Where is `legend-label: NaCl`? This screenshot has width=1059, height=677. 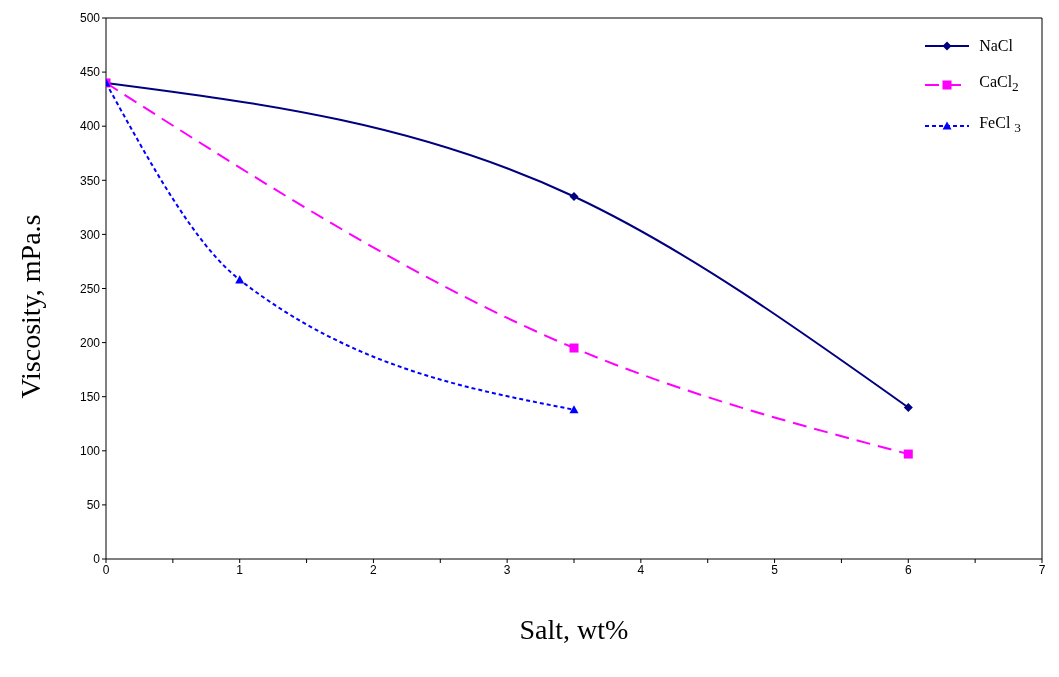
legend-label: NaCl is located at coordinates (996, 46).